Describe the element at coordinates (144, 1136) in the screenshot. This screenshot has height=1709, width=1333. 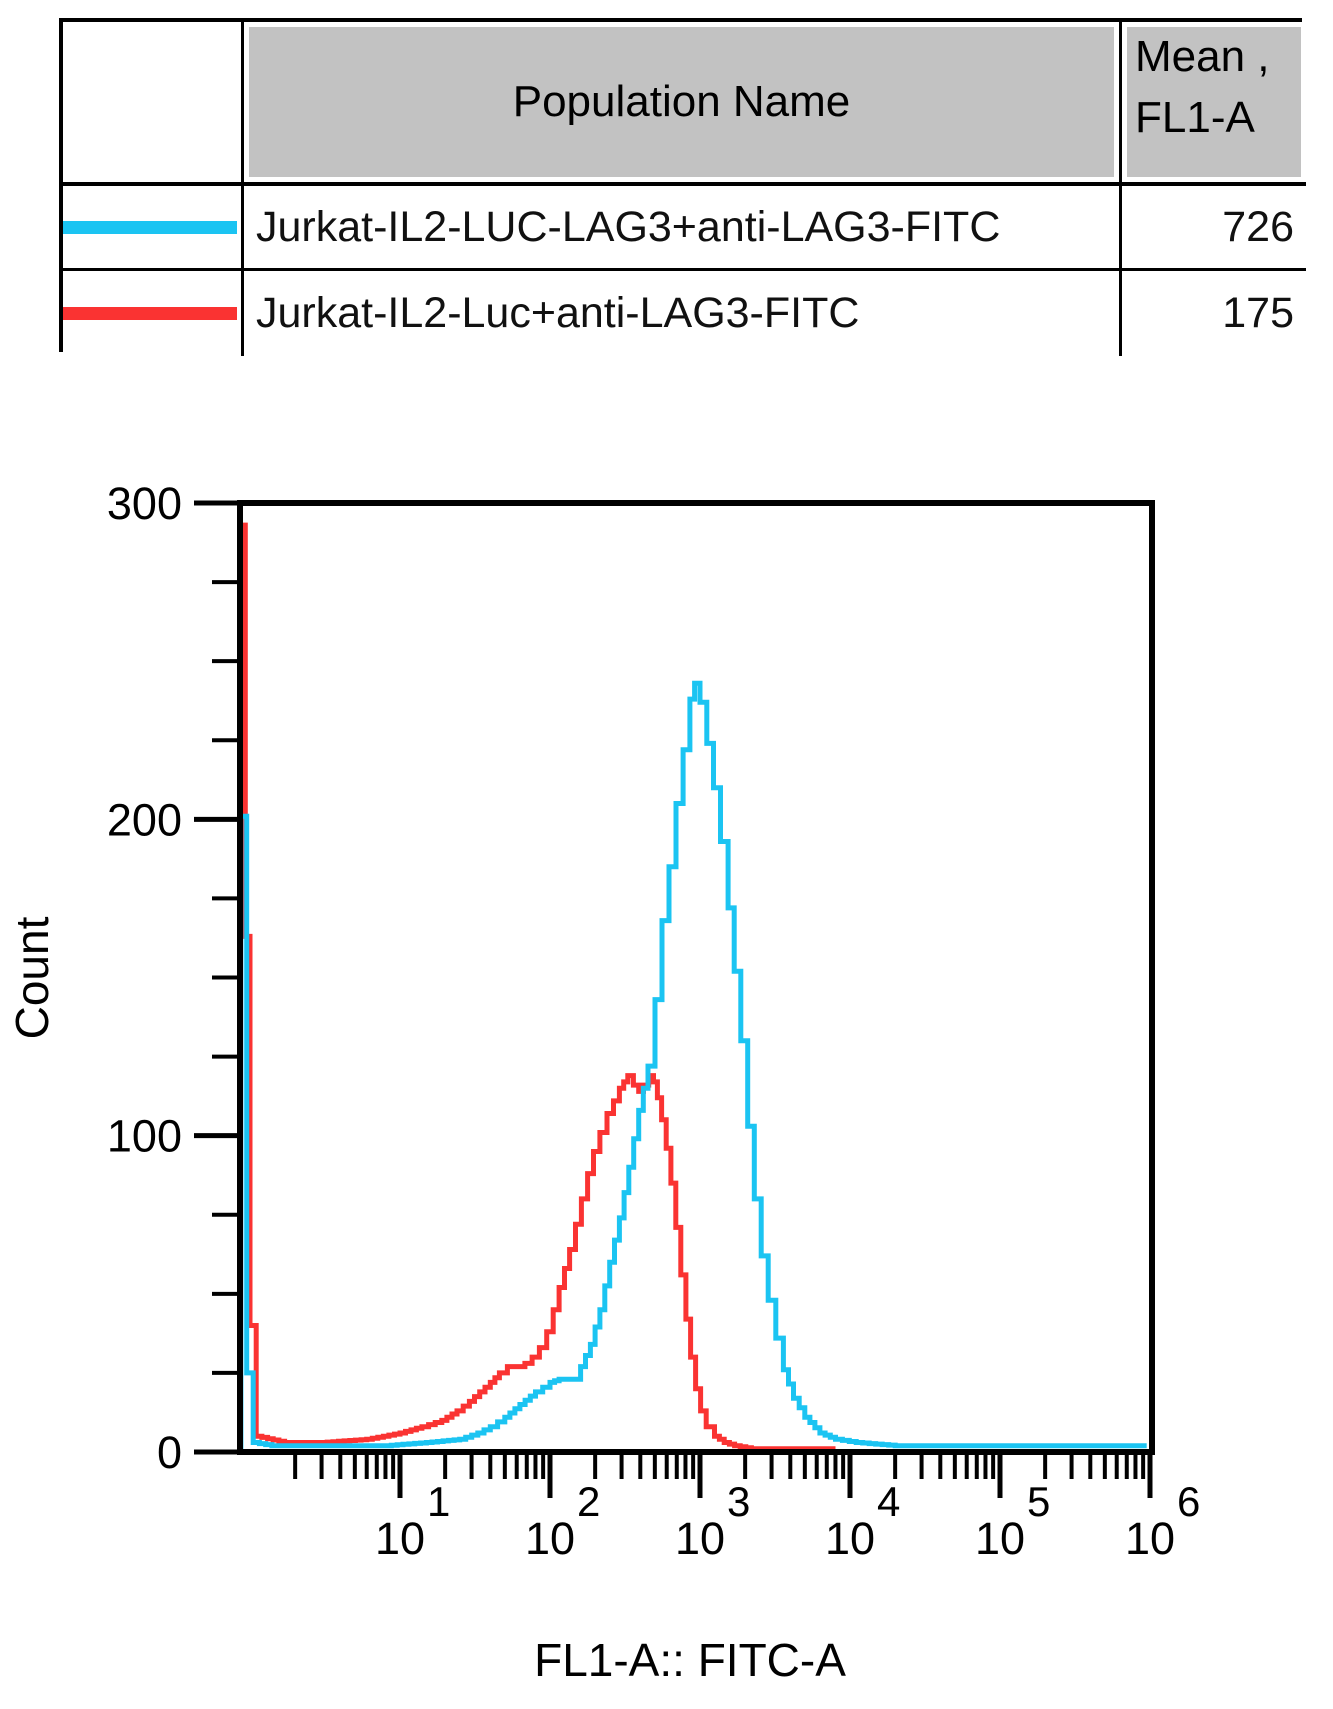
I see `y-tick-label: 100` at that location.